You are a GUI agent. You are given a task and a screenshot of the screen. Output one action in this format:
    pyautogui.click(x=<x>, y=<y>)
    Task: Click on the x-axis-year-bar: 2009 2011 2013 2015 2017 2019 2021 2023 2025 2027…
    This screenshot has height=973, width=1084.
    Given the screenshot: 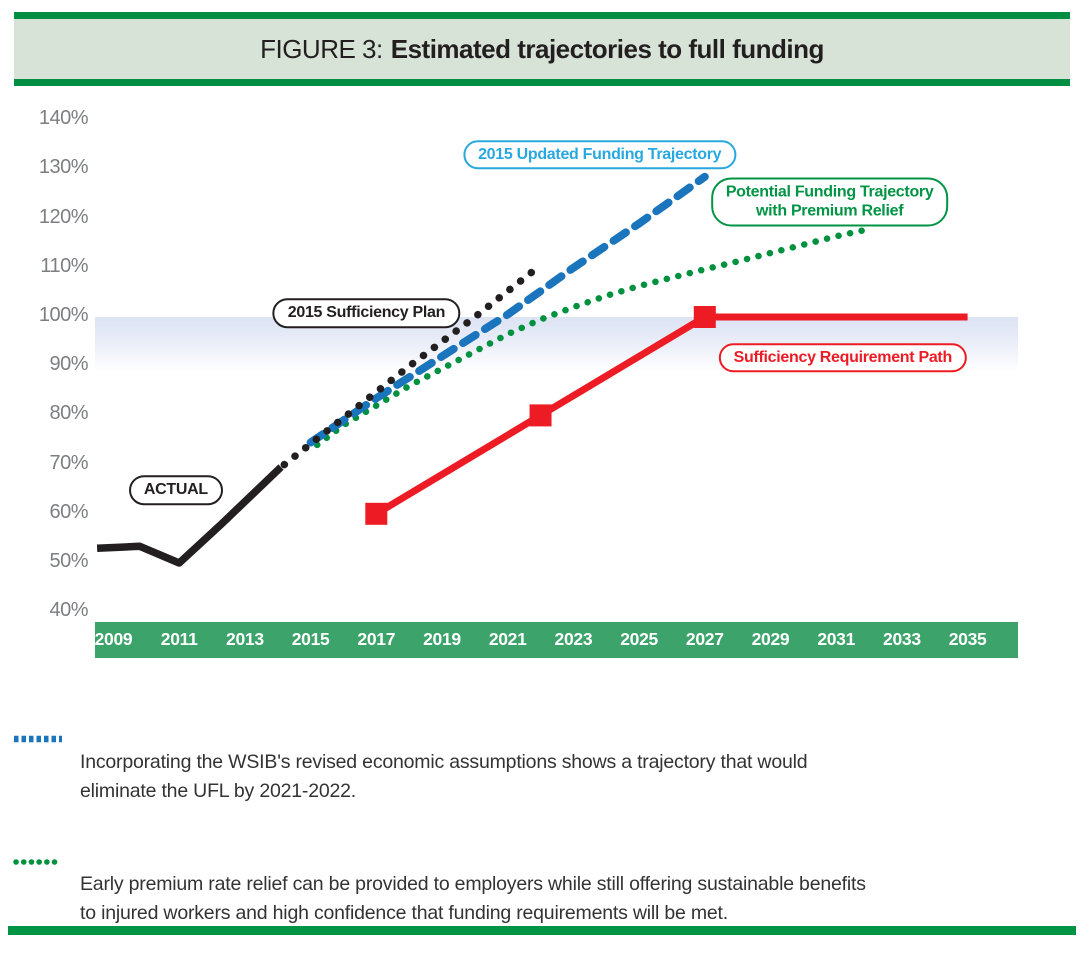 What is the action you would take?
    pyautogui.click(x=556, y=640)
    